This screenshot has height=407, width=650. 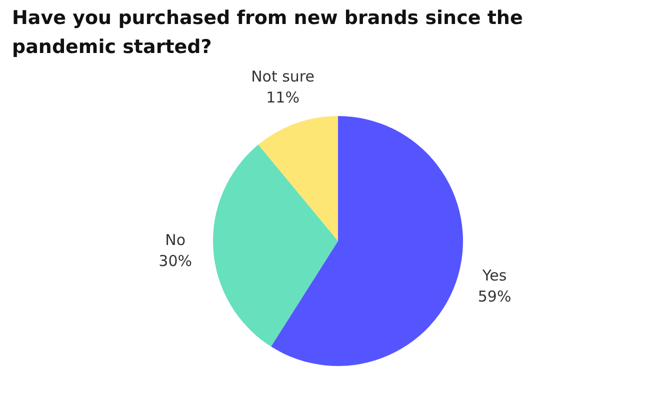 What do you see at coordinates (268, 33) in the screenshot?
I see `chart-title: Have you purchased from new brands since the pandemic started?` at bounding box center [268, 33].